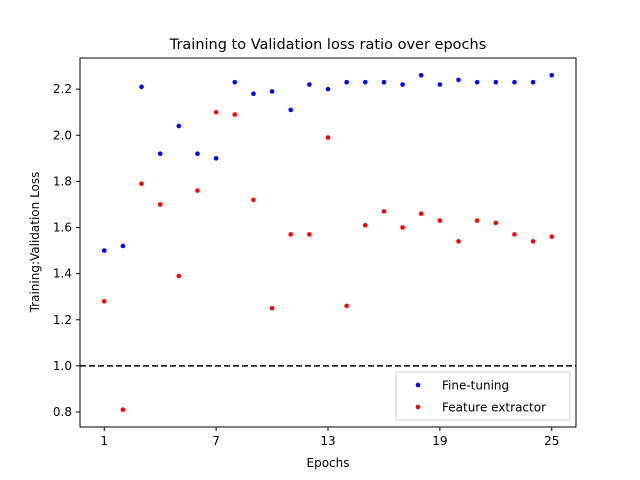 The image size is (640, 480). I want to click on y-tick-label: 1.6, so click(62, 228).